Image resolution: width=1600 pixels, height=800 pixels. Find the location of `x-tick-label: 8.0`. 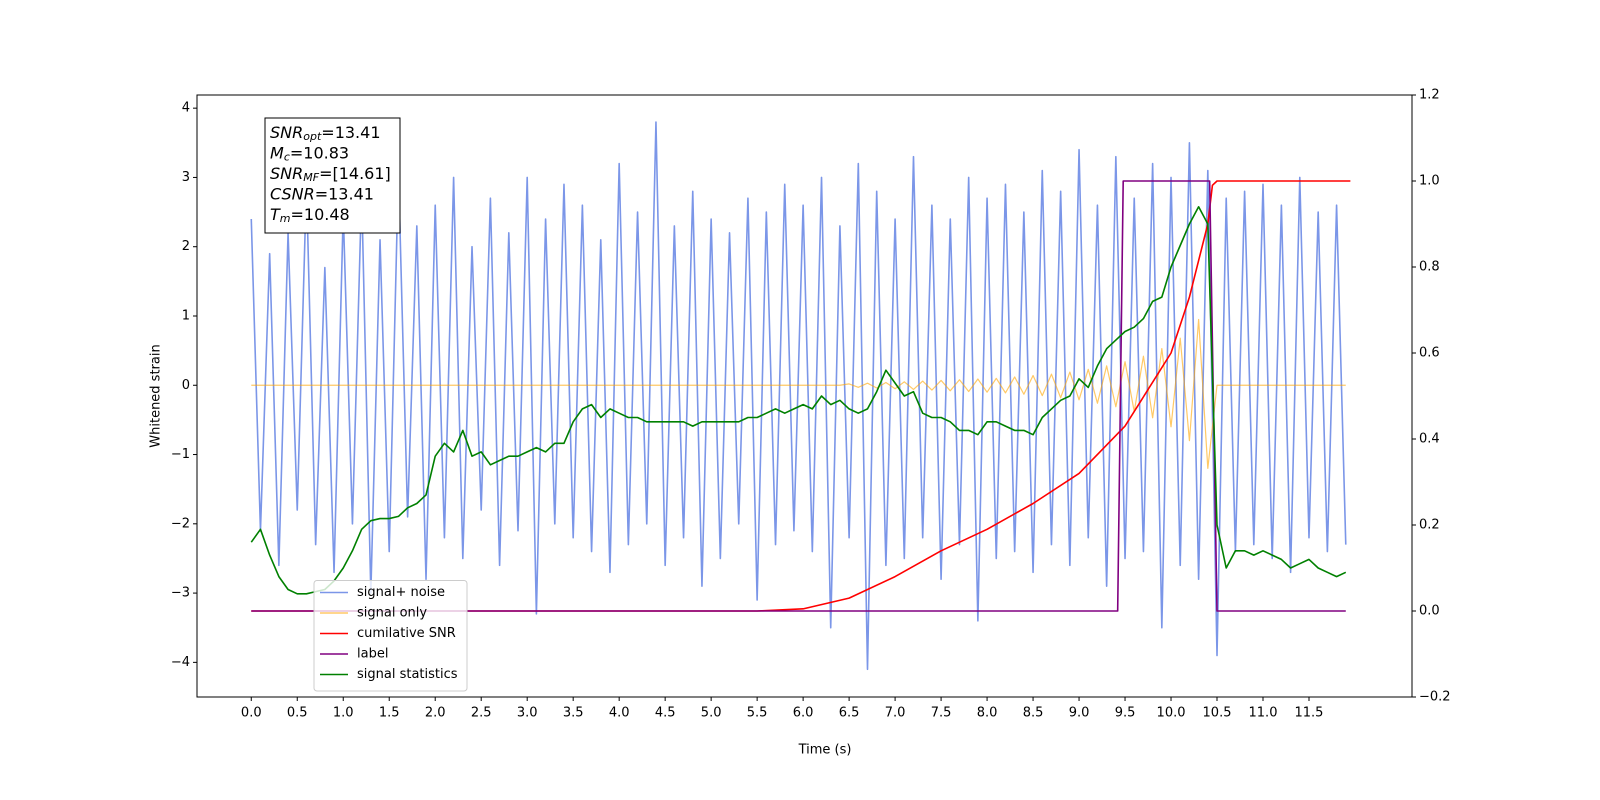

x-tick-label: 8.0 is located at coordinates (987, 713).